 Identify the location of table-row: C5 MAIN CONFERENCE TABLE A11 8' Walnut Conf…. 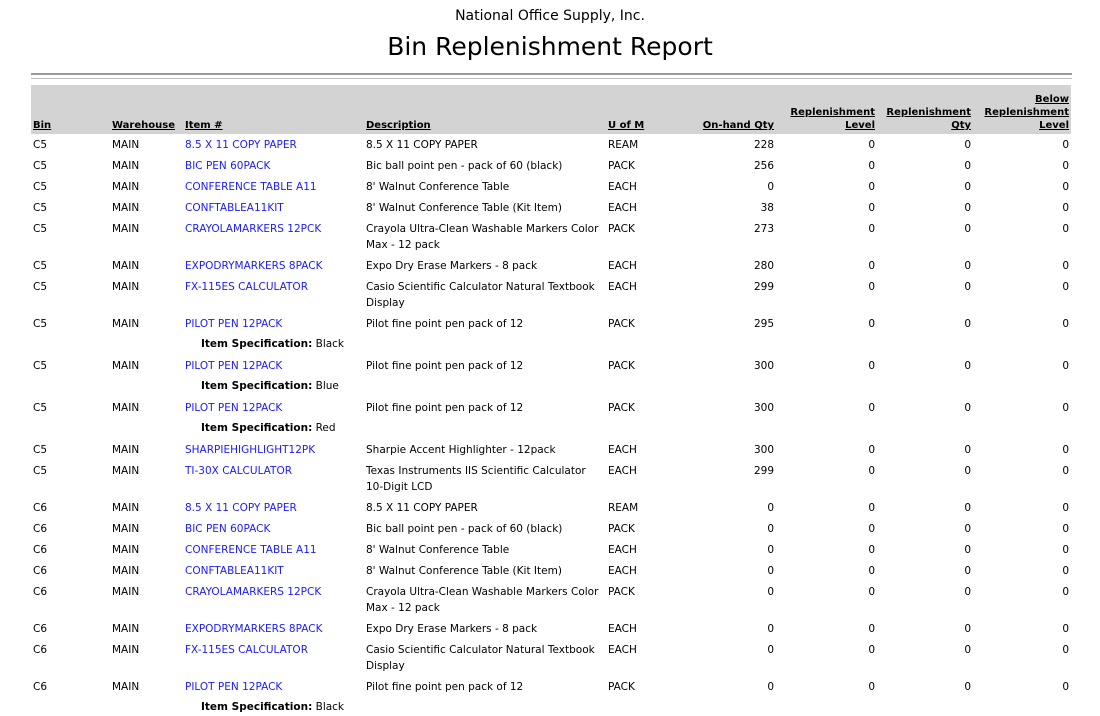
(551, 186).